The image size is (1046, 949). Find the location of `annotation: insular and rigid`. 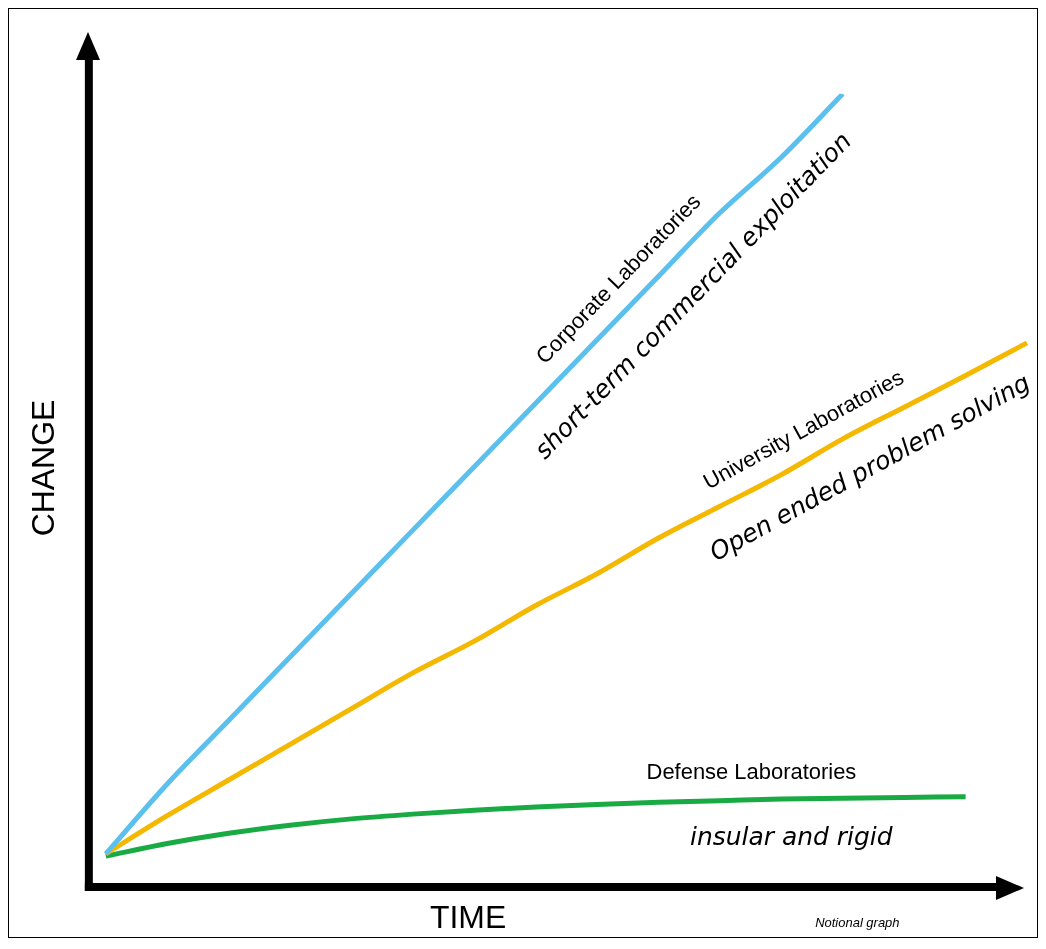

annotation: insular and rigid is located at coordinates (791, 837).